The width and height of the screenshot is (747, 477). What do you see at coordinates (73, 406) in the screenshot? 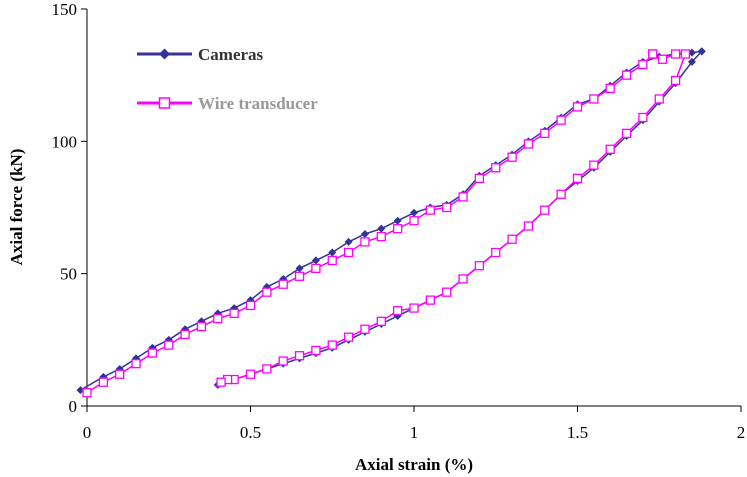
I see `y-tick-label: 0` at bounding box center [73, 406].